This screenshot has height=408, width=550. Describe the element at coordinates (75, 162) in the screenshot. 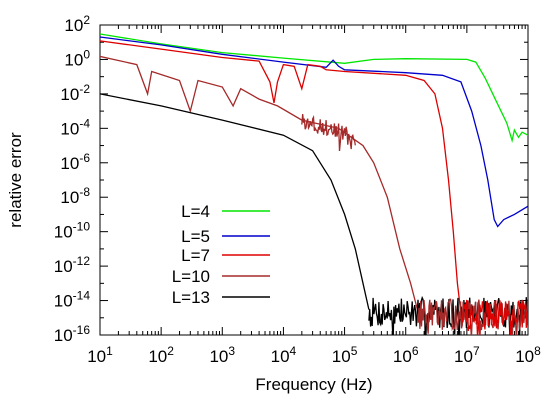

I see `y-tick-label: 10⁻⁶` at that location.